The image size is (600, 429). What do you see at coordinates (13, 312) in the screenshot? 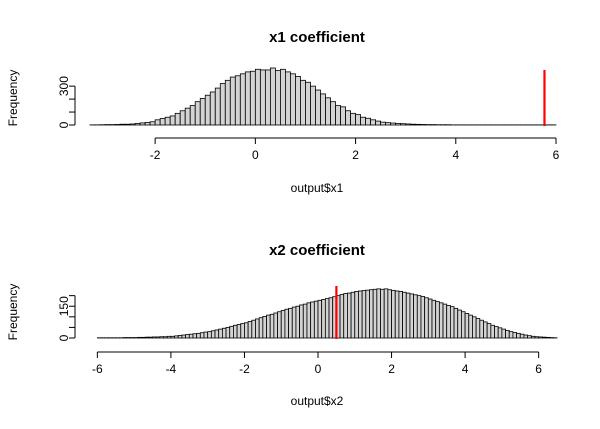
I see `x2-y-axis-label: Frequency` at bounding box center [13, 312].